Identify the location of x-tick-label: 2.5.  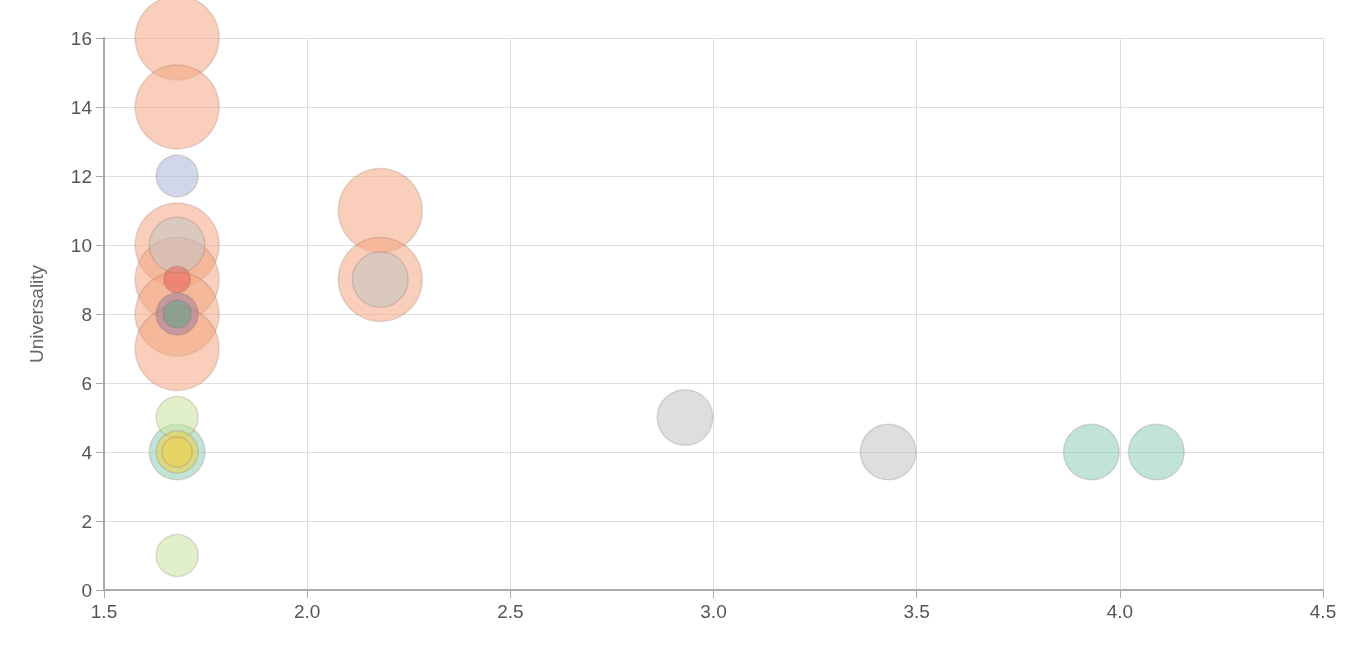
(510, 611).